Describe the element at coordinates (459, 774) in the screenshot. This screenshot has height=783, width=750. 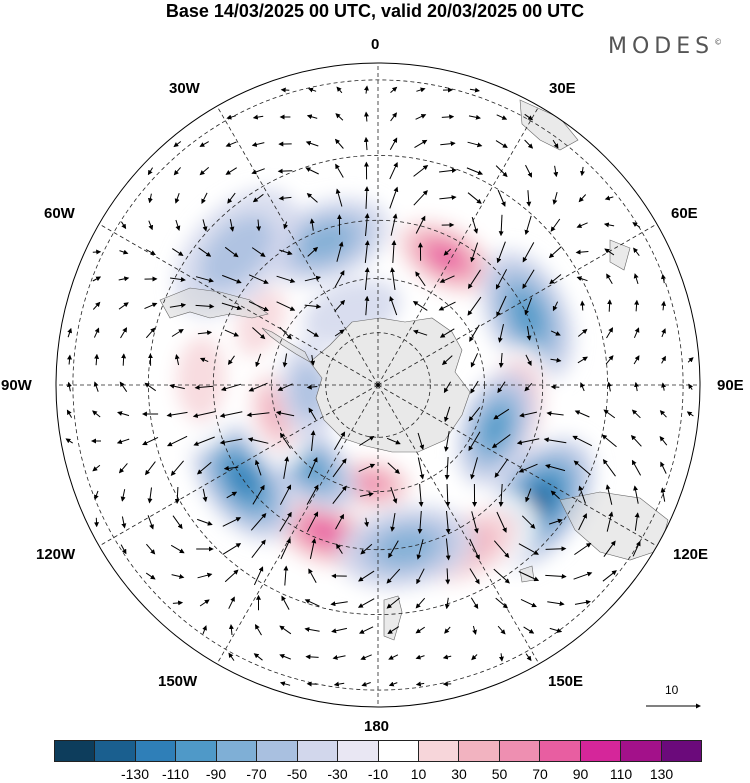
I see `colorbar-tick-label: 30` at that location.